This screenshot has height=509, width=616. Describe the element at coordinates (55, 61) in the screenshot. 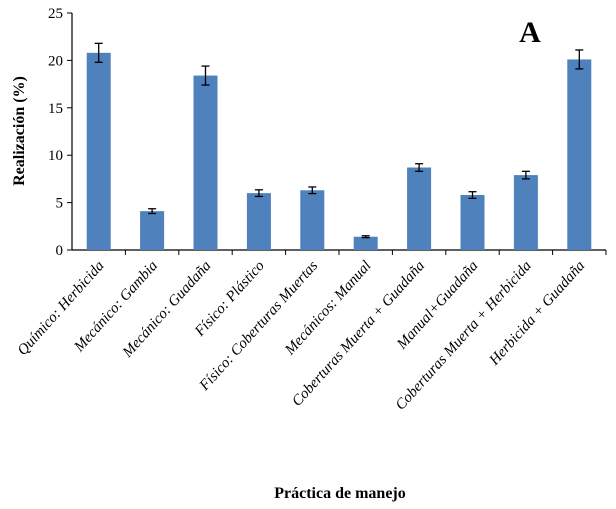

I see `y-tick-label: 20` at that location.